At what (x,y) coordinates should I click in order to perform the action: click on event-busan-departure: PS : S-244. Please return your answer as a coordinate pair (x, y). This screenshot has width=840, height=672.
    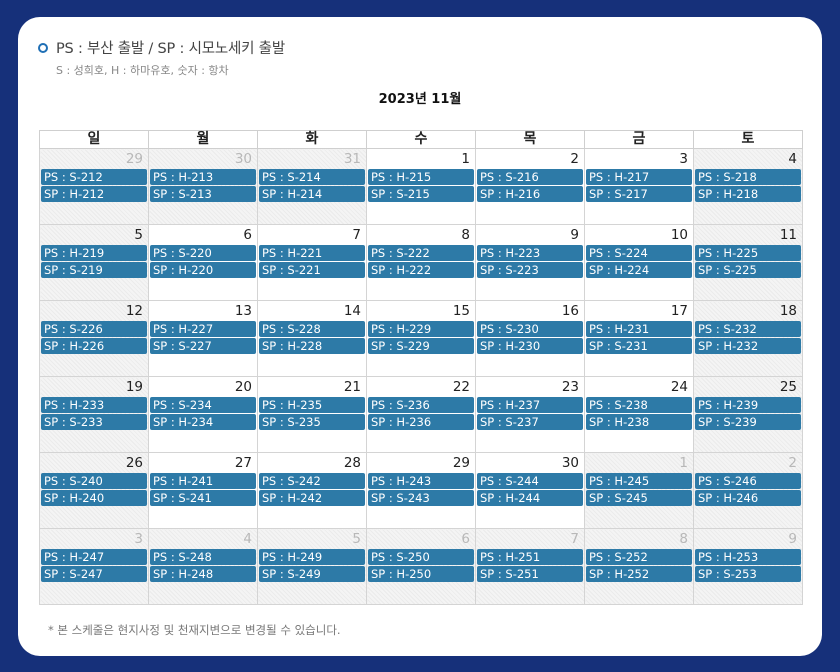
    Looking at the image, I should click on (530, 481).